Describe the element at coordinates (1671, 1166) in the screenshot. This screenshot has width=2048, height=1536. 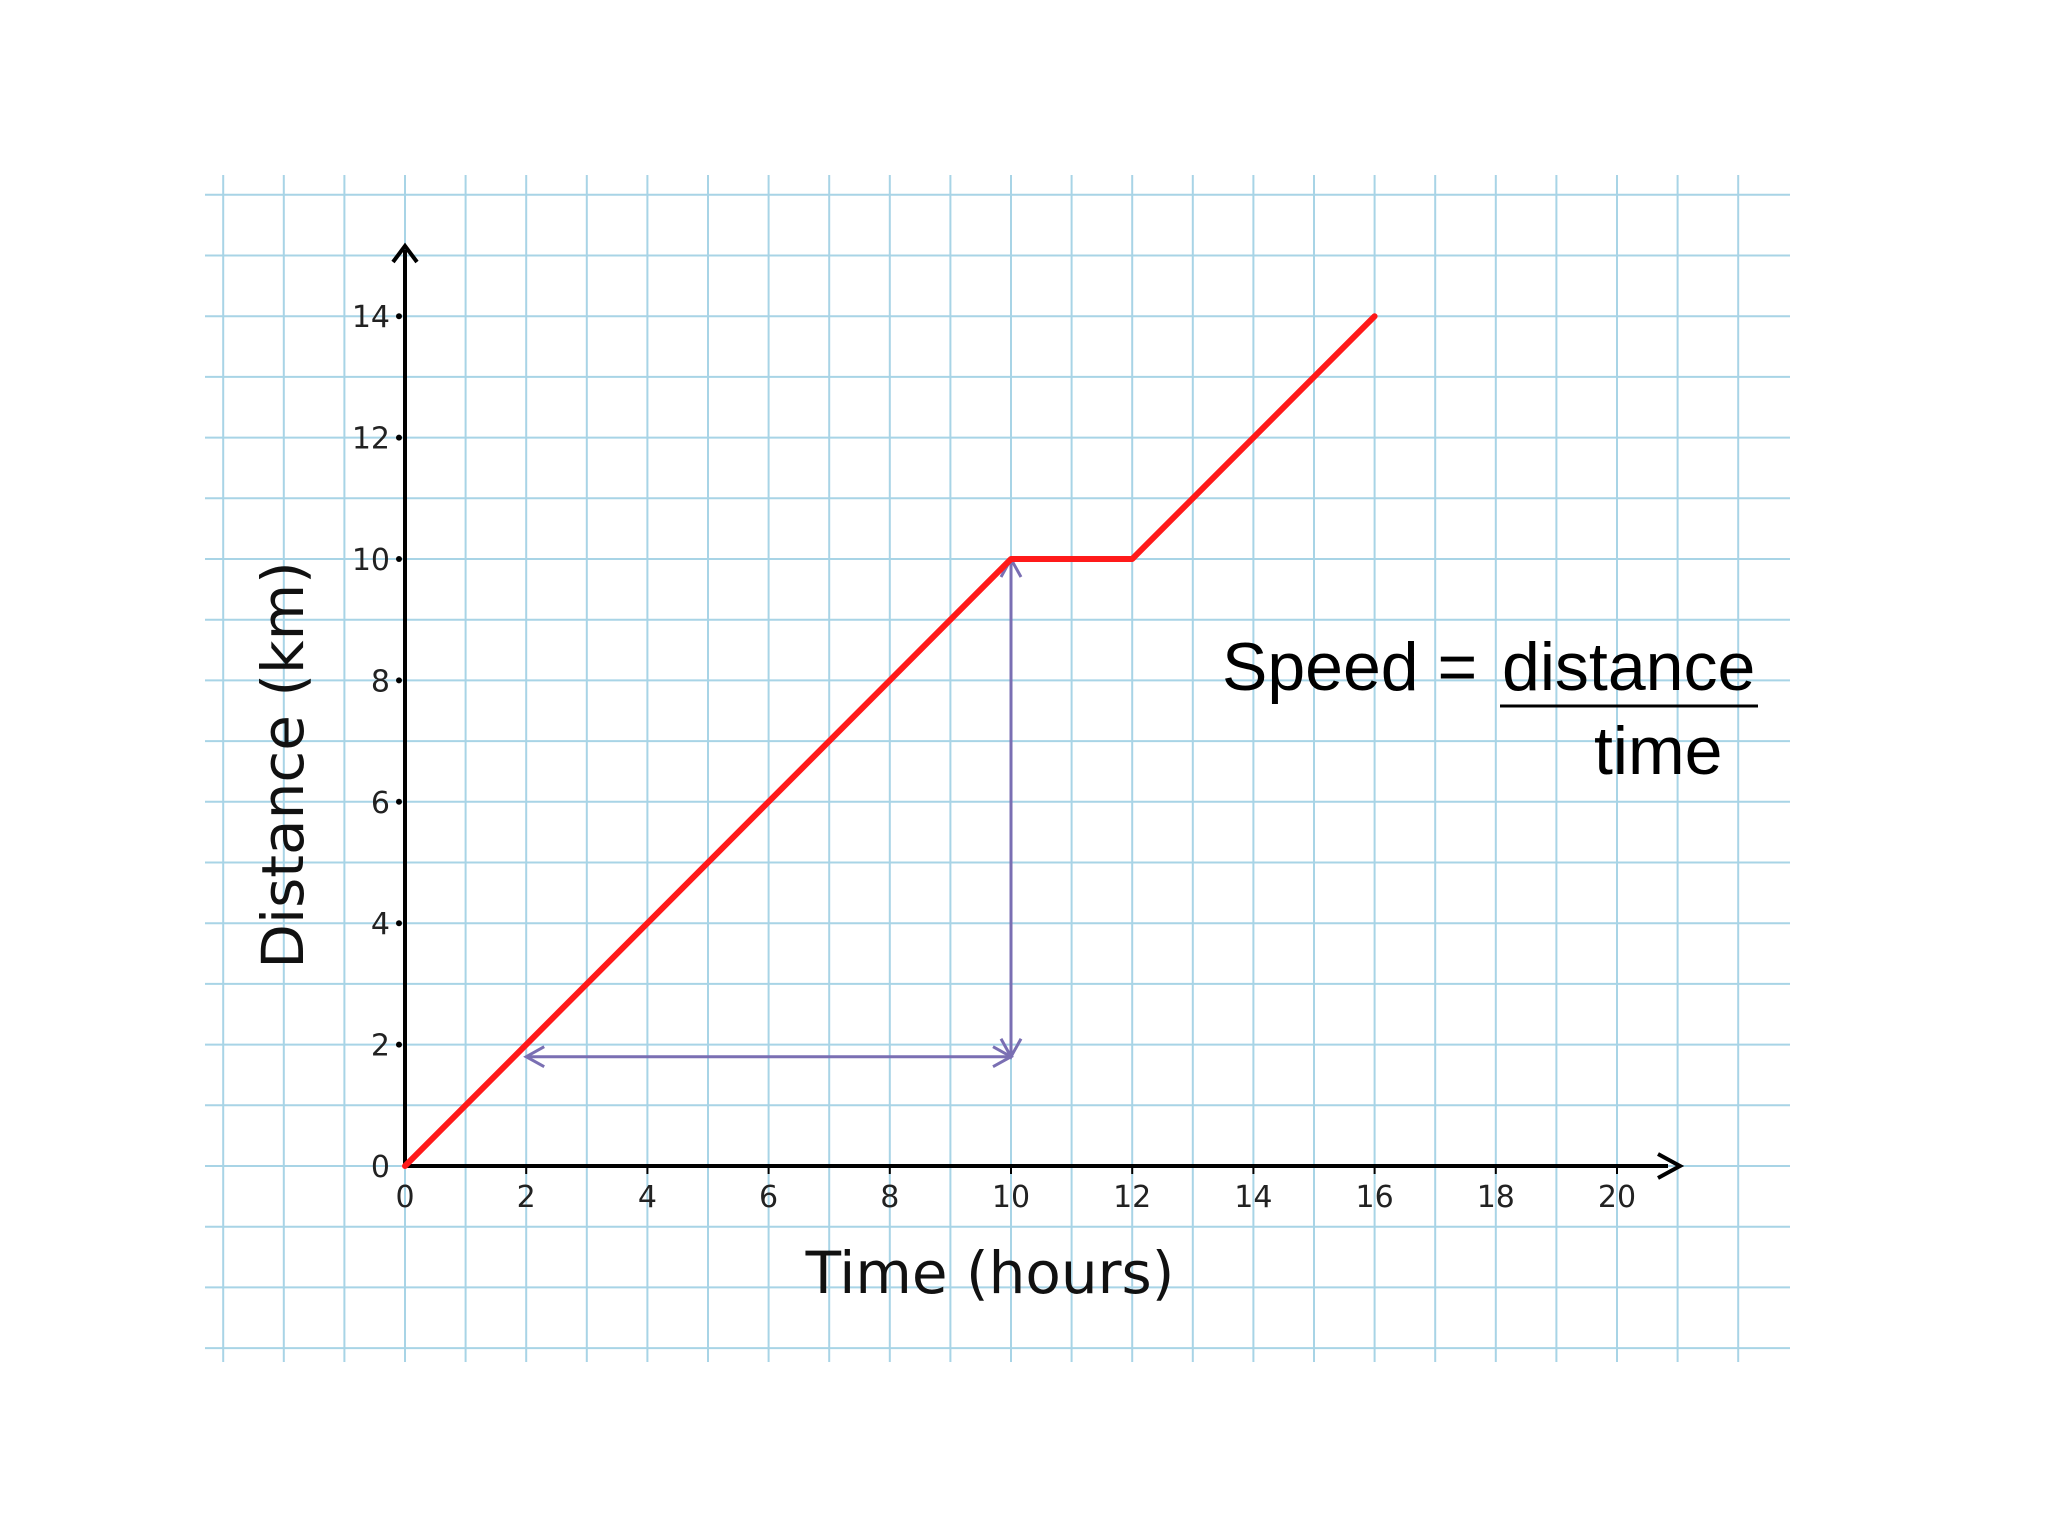
I see `x-axis-arrowhead` at that location.